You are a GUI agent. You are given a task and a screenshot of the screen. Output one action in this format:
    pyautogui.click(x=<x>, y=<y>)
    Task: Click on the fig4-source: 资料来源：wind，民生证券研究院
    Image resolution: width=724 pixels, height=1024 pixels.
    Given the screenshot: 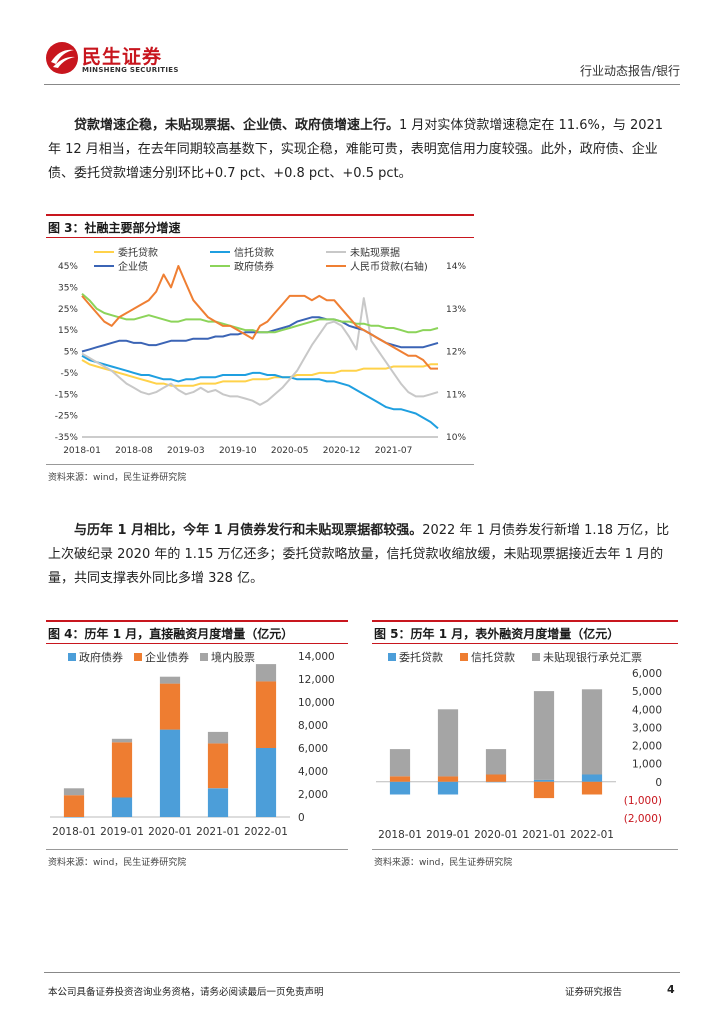 What is the action you would take?
    pyautogui.click(x=117, y=863)
    